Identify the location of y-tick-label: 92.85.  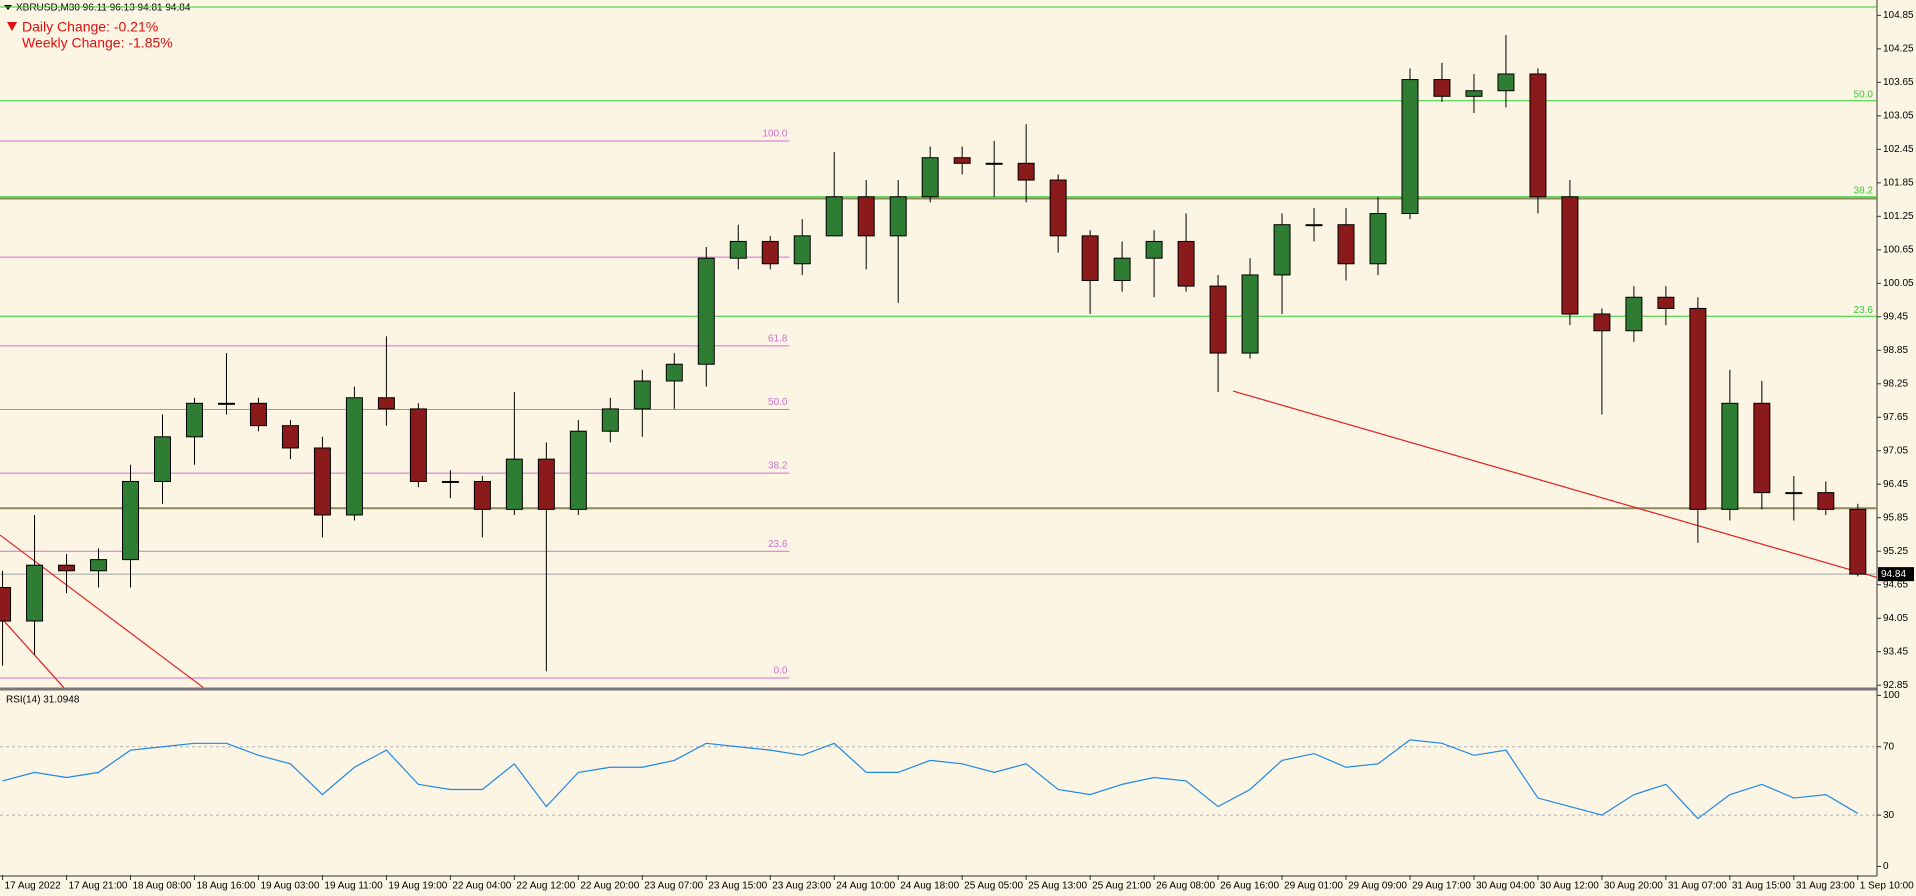
(1895, 685).